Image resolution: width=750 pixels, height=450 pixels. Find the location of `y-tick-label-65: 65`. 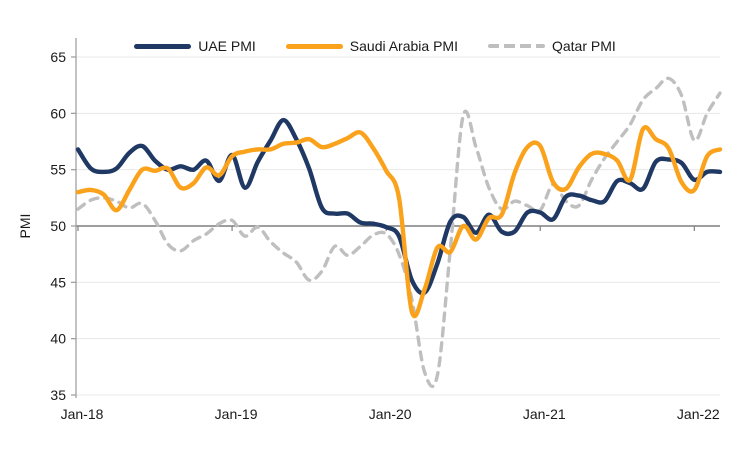

y-tick-label-65: 65 is located at coordinates (58, 57).